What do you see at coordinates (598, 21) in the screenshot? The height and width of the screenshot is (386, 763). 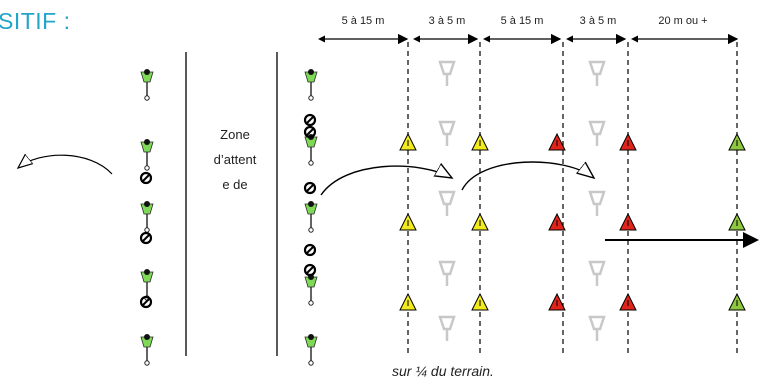 I see `distance-label-4: 3 à 5 m` at bounding box center [598, 21].